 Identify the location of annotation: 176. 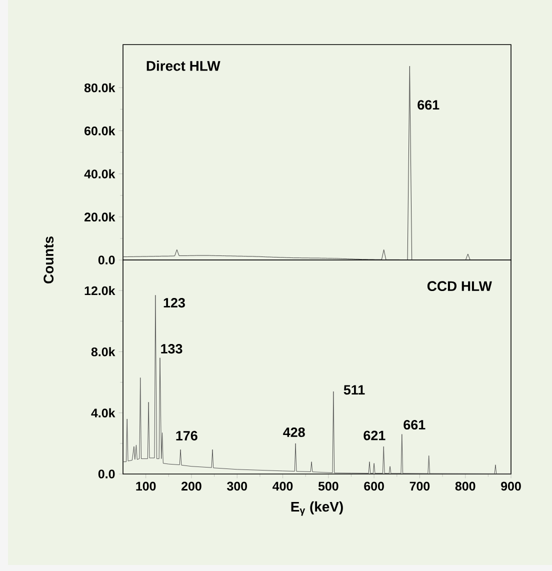
(187, 435).